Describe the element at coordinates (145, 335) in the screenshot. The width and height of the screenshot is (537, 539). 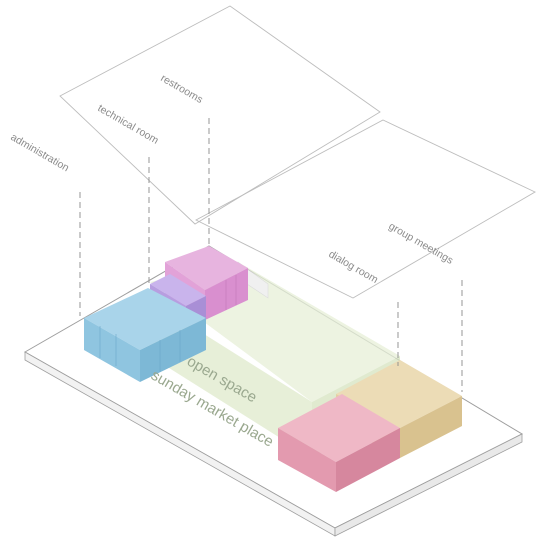
I see `administration-volume` at that location.